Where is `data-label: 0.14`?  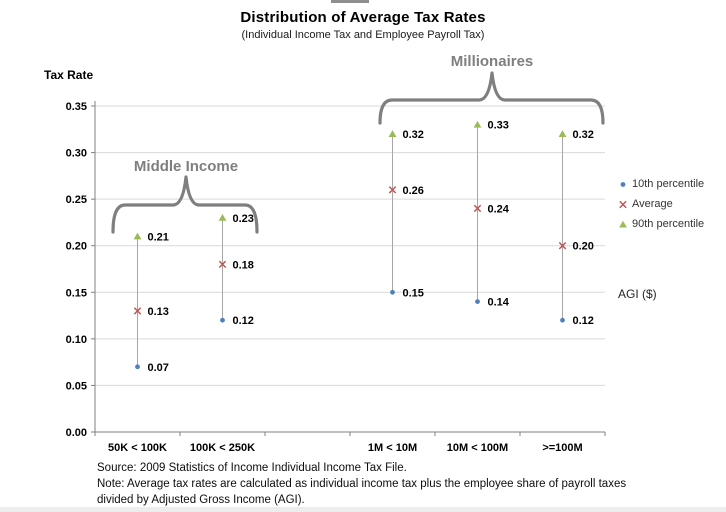
data-label: 0.14 is located at coordinates (499, 303).